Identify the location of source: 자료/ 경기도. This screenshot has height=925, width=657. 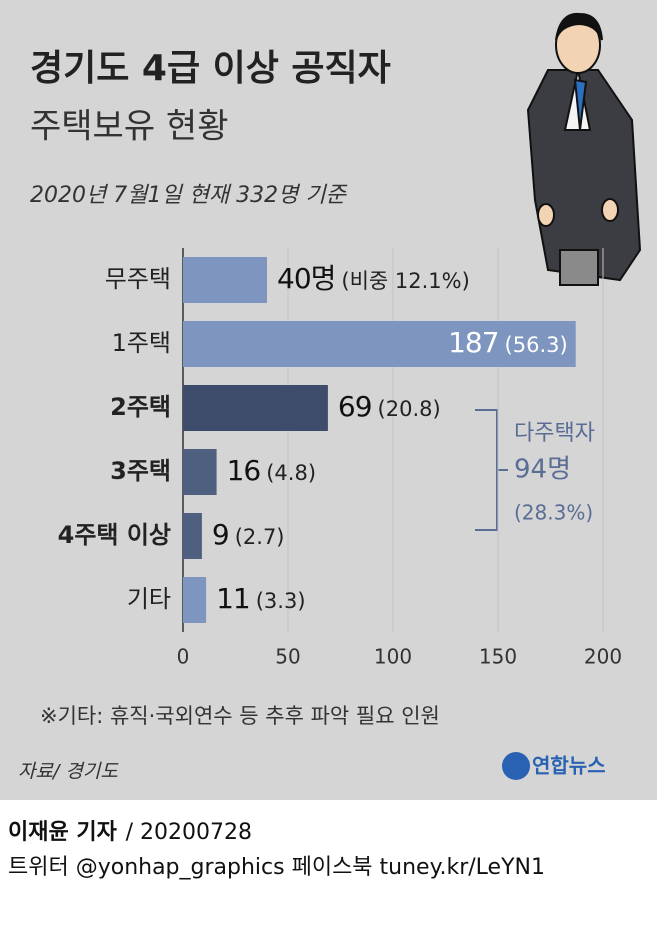
(68, 772).